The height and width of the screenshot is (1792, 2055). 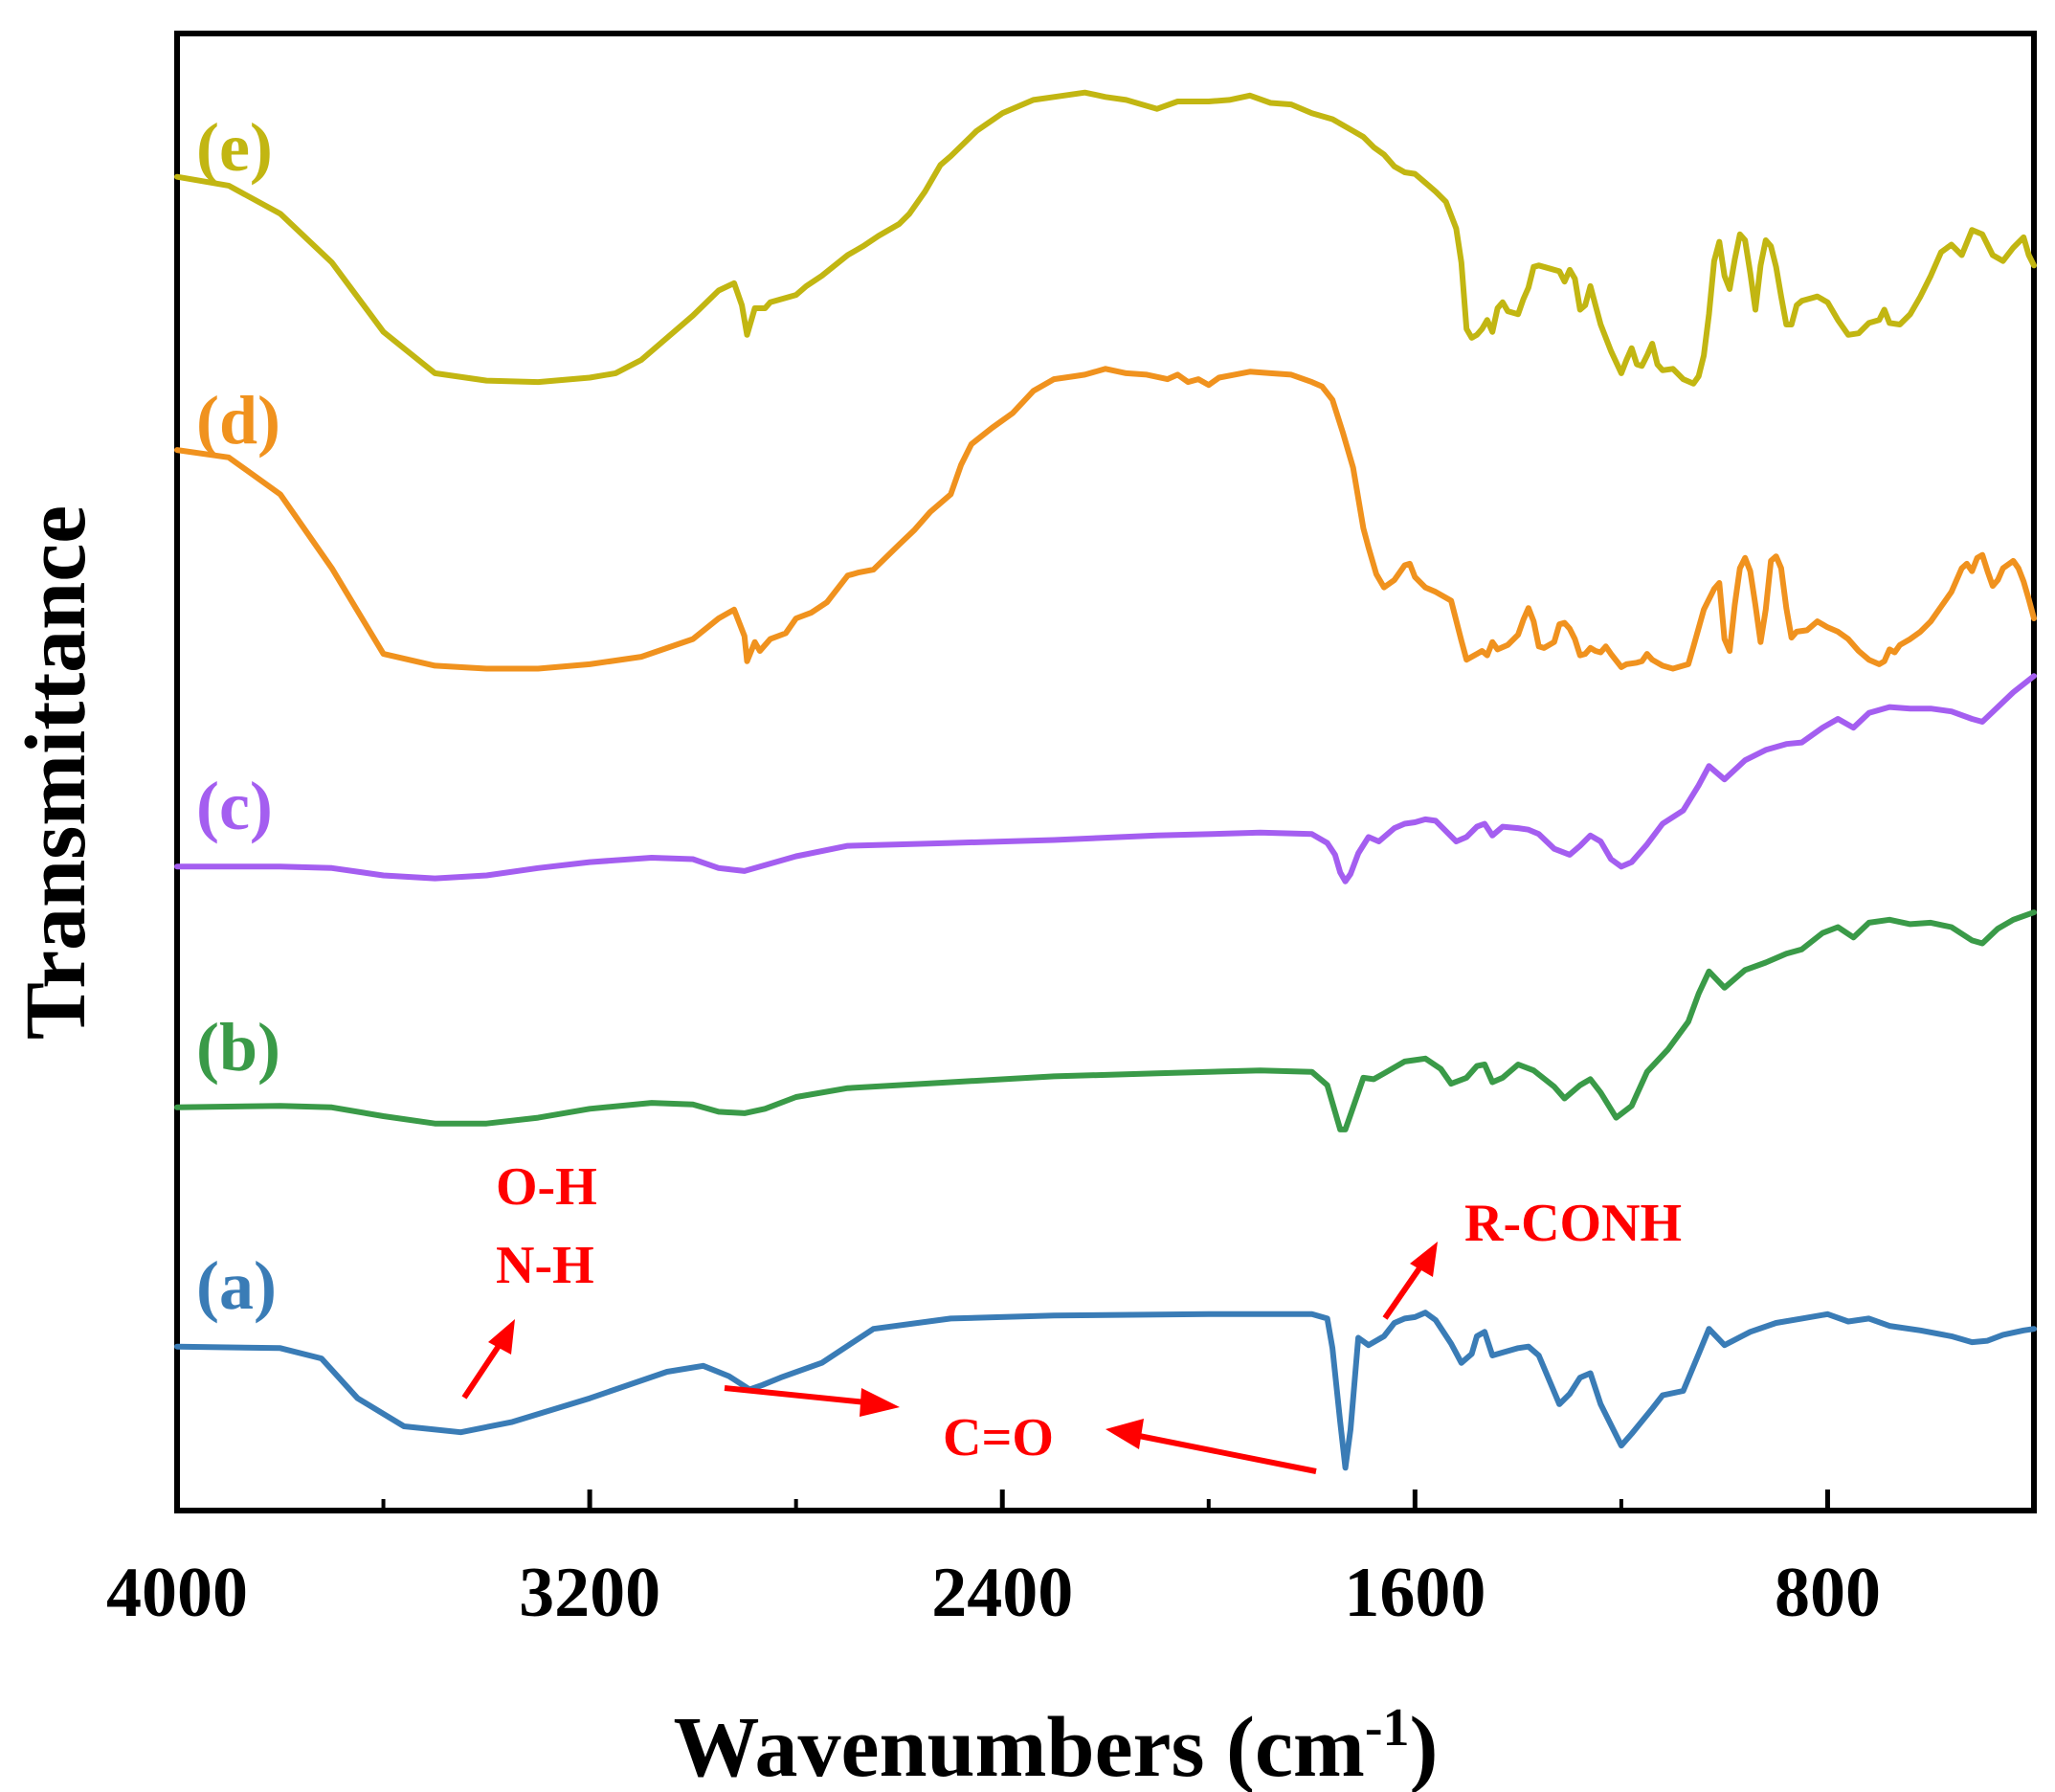 I want to click on series-line-a, so click(x=1105, y=1390).